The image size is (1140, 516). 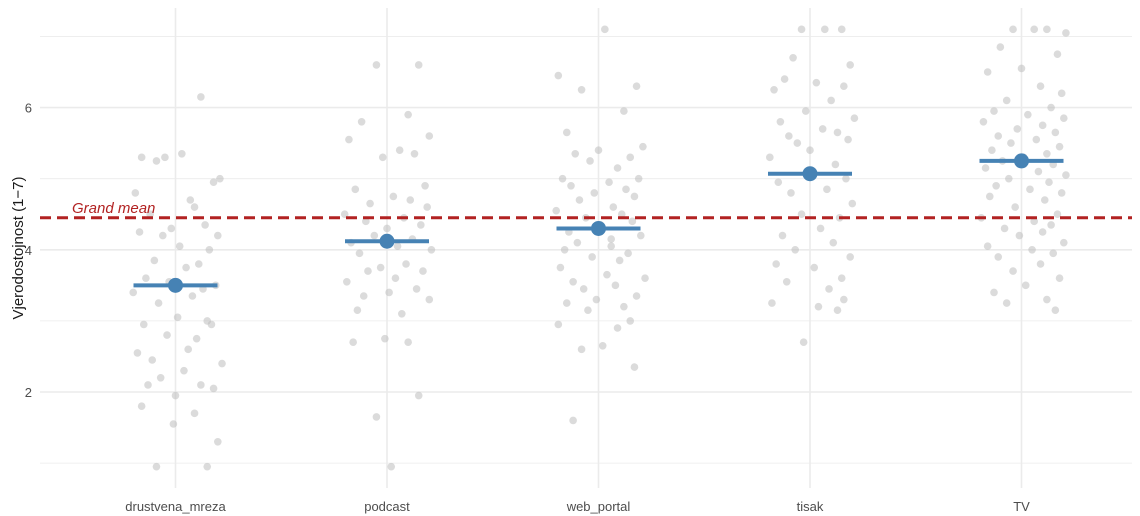 I want to click on y-tick-label: 6, so click(x=28, y=108).